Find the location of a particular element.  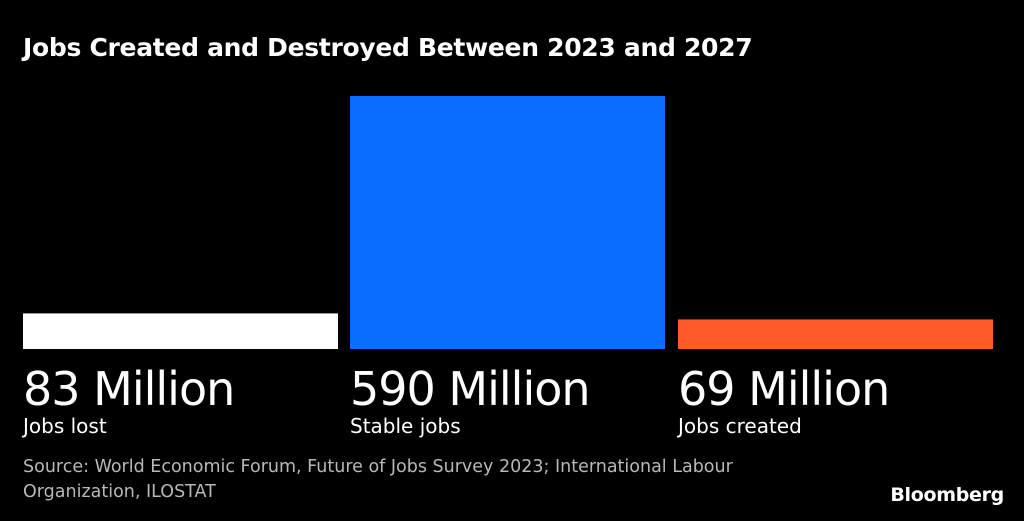

bar-jobs-lost is located at coordinates (180, 331).